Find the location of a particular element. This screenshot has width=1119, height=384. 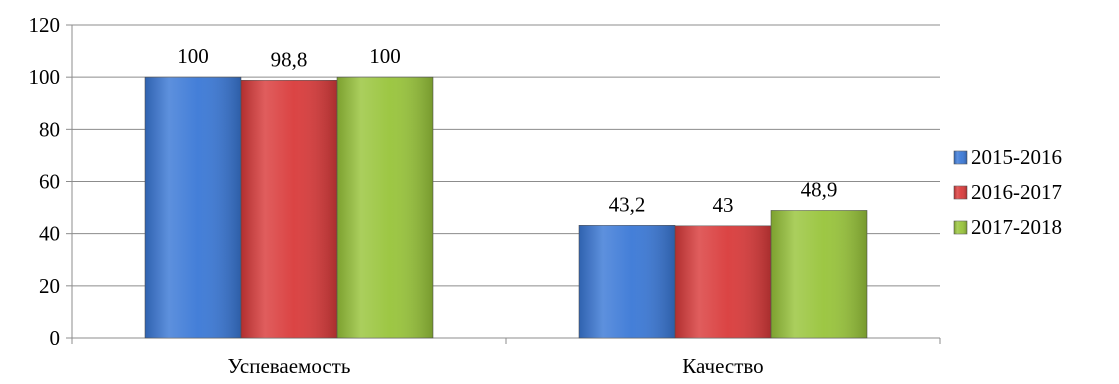

y-tick-label: 80 is located at coordinates (49, 129).